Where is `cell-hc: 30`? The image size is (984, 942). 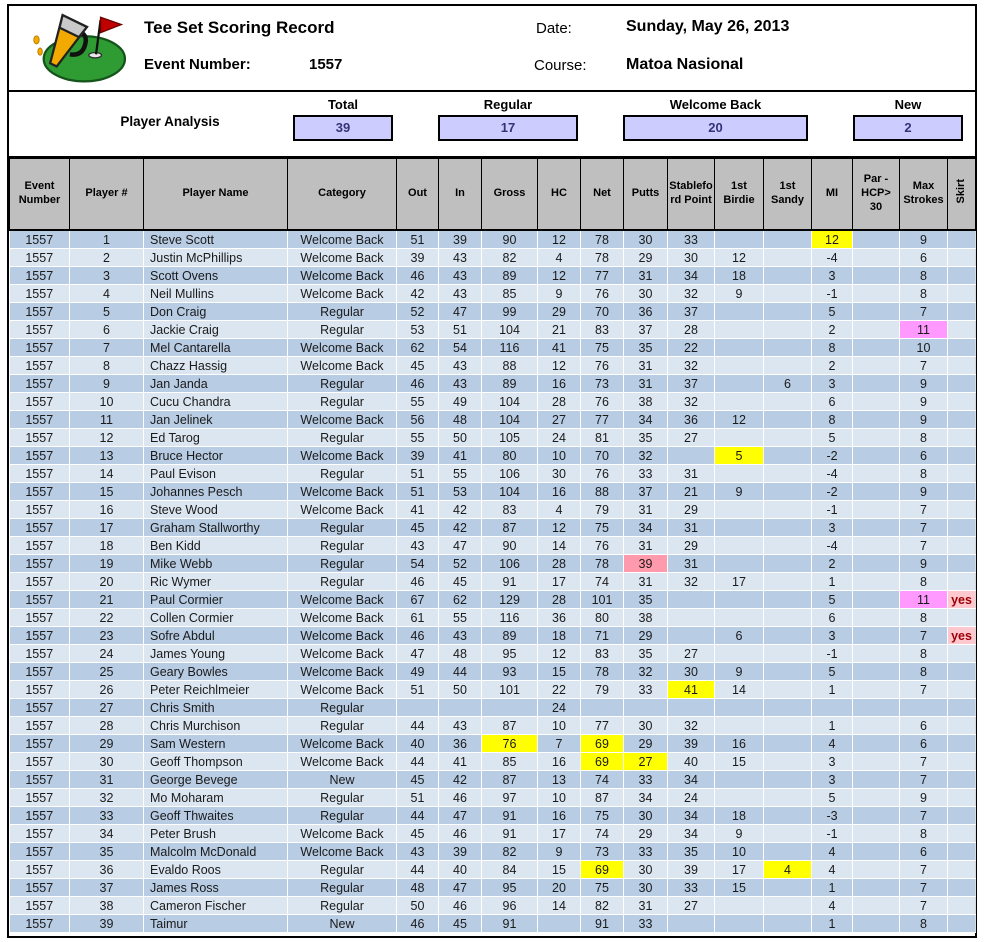 cell-hc: 30 is located at coordinates (559, 473).